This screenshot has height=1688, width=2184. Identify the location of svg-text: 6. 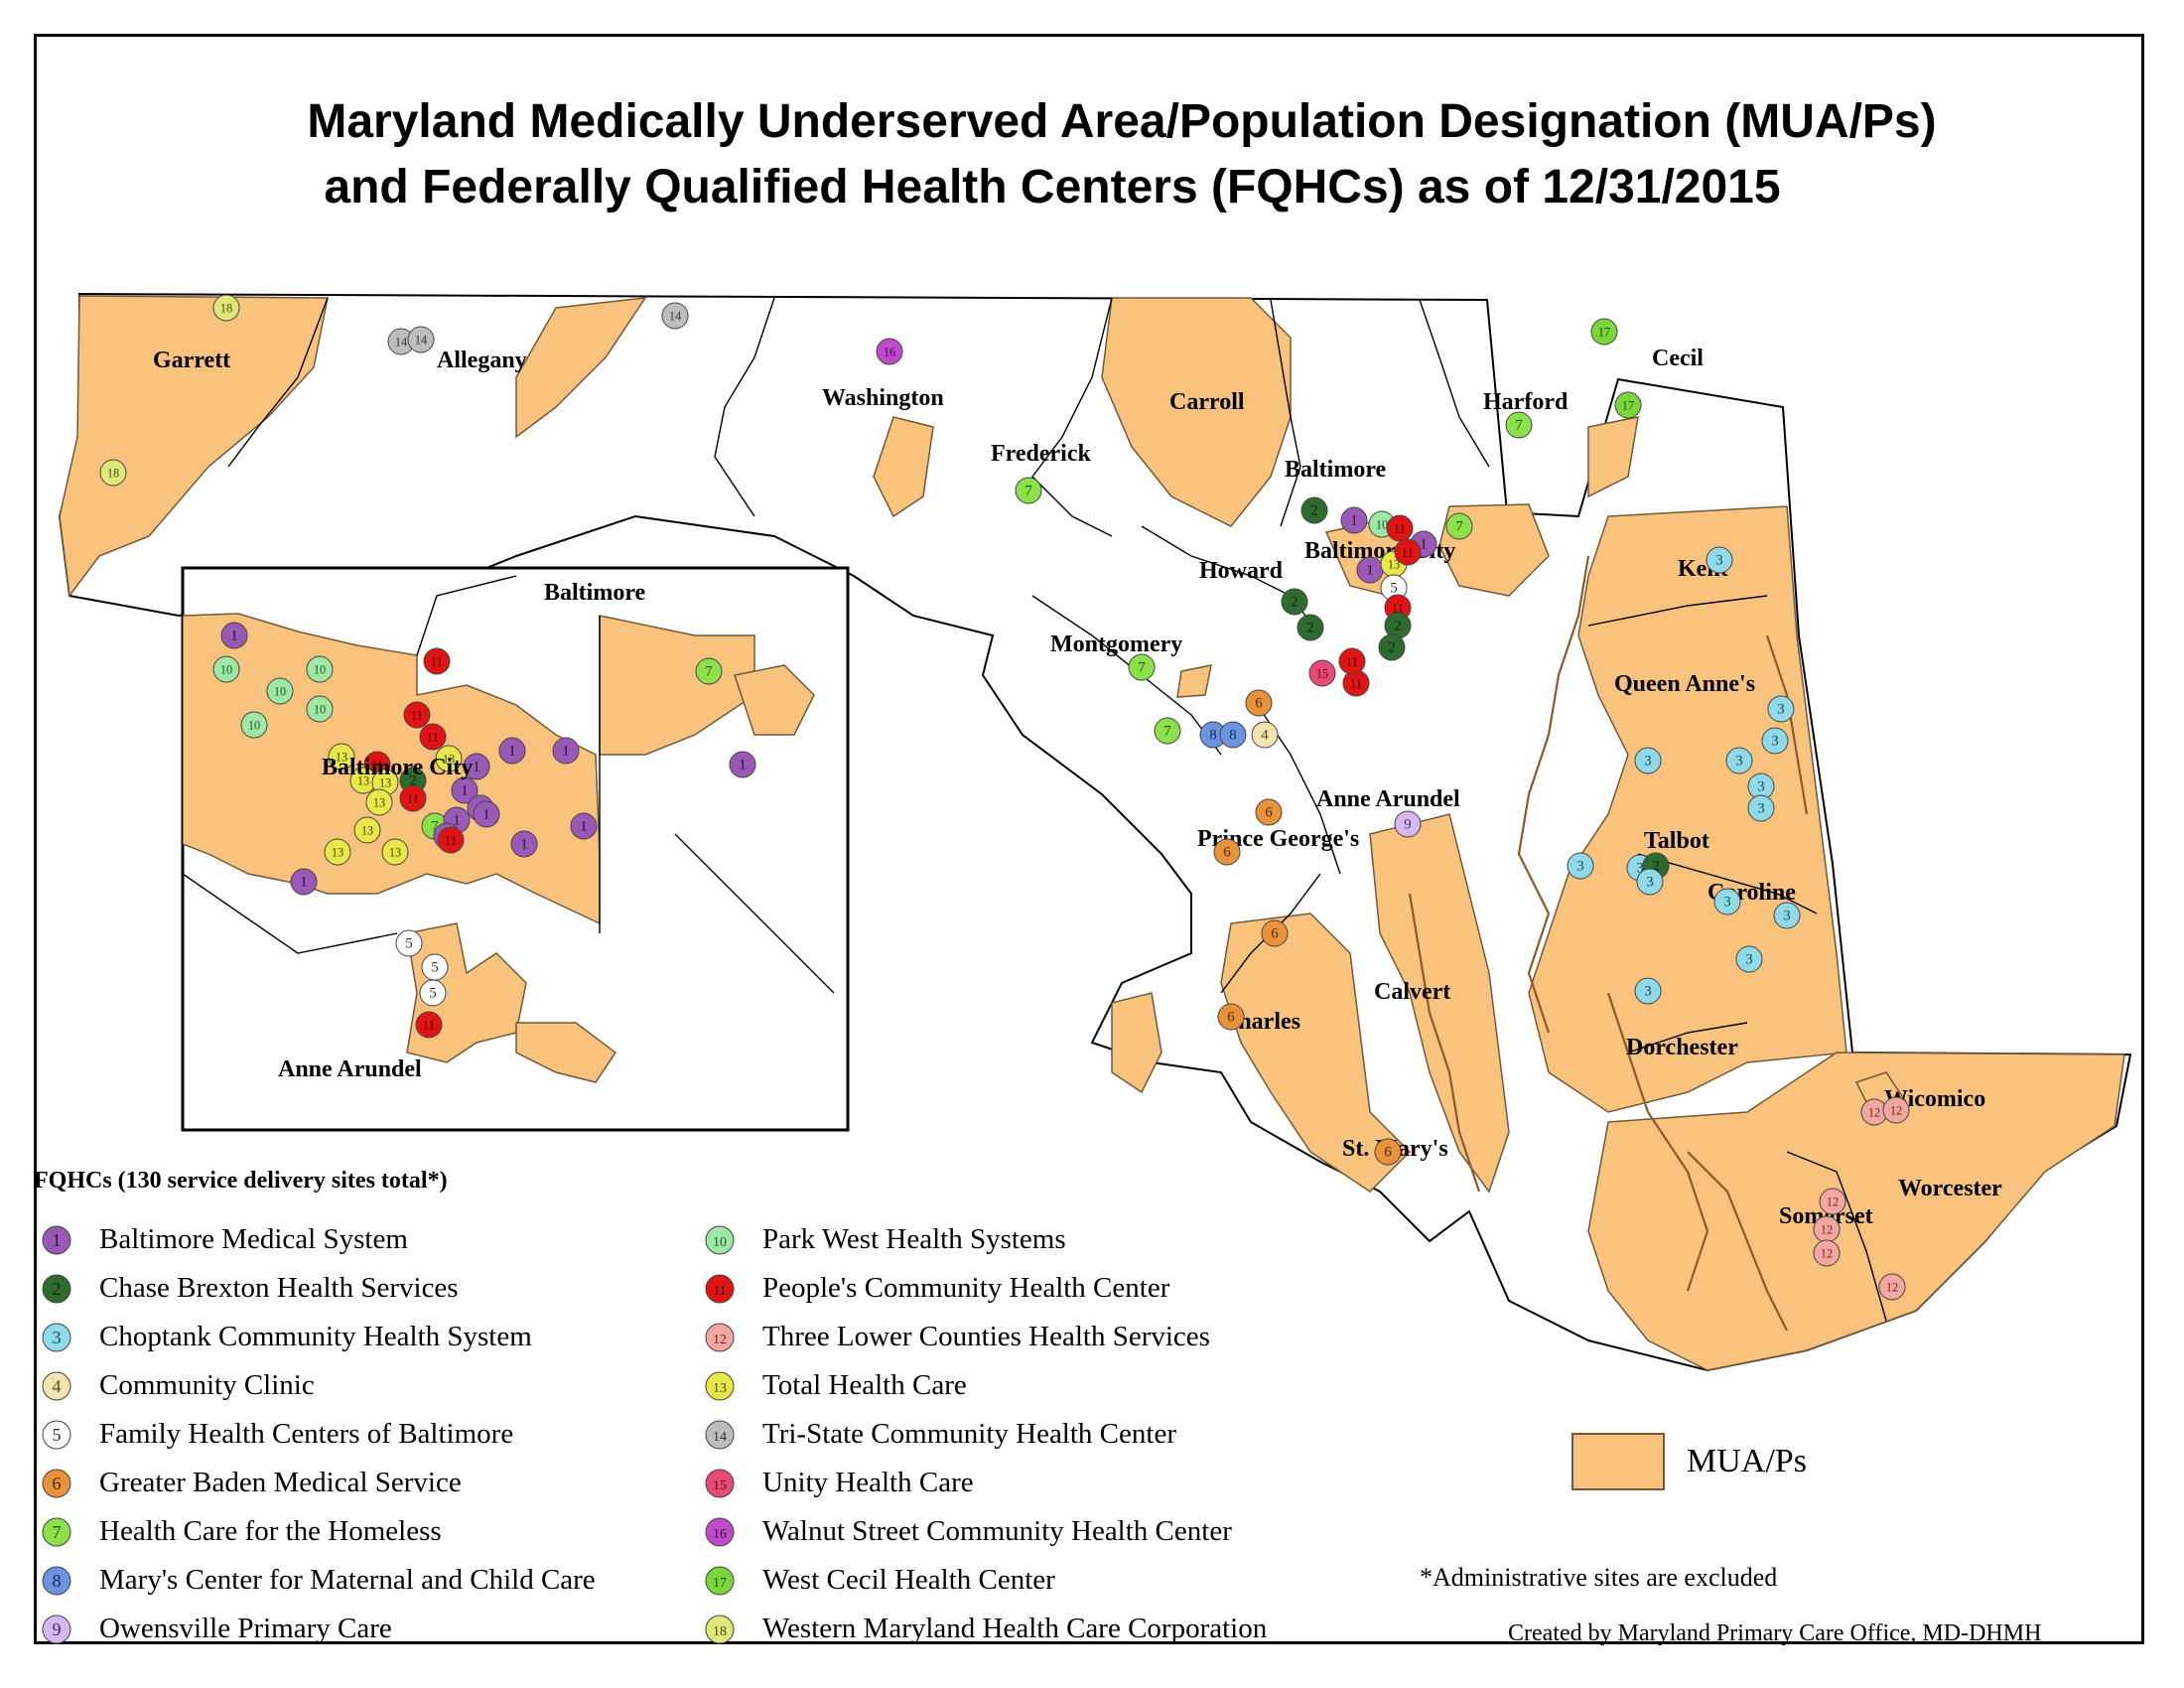
(1227, 853).